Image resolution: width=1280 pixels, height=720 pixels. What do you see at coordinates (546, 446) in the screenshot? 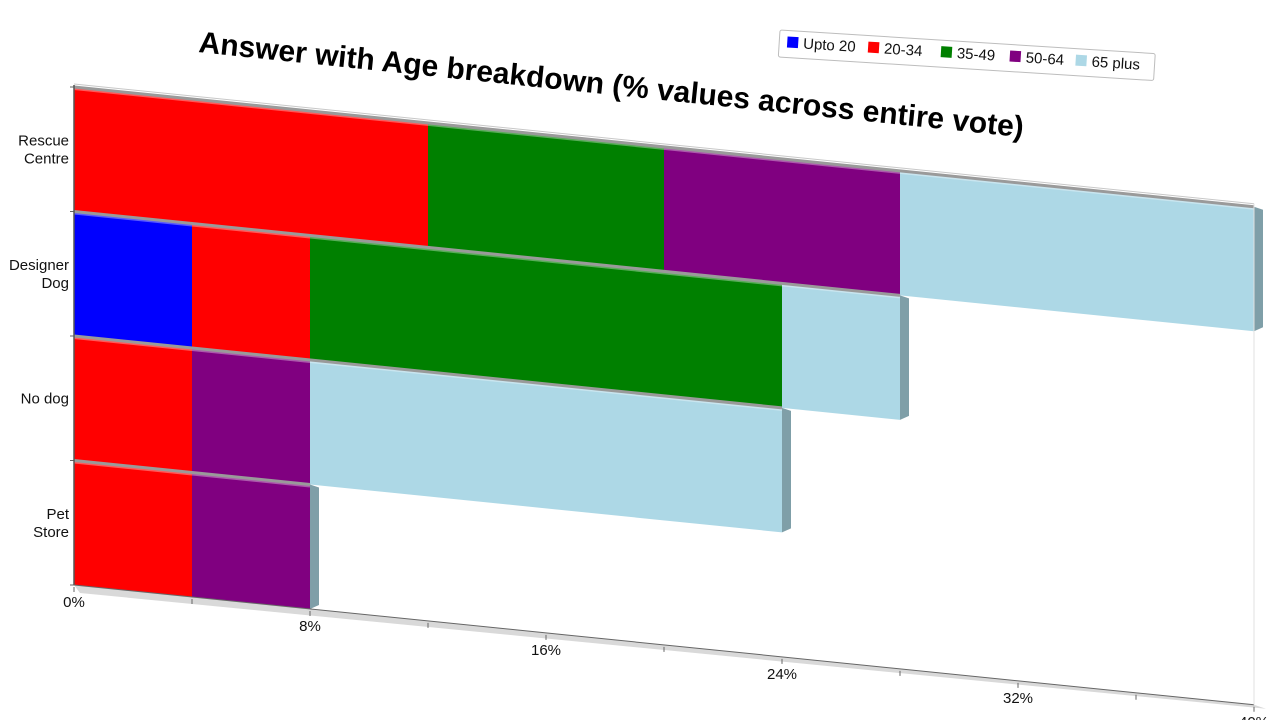
I see `bar-segment-no-dog-65-plus` at bounding box center [546, 446].